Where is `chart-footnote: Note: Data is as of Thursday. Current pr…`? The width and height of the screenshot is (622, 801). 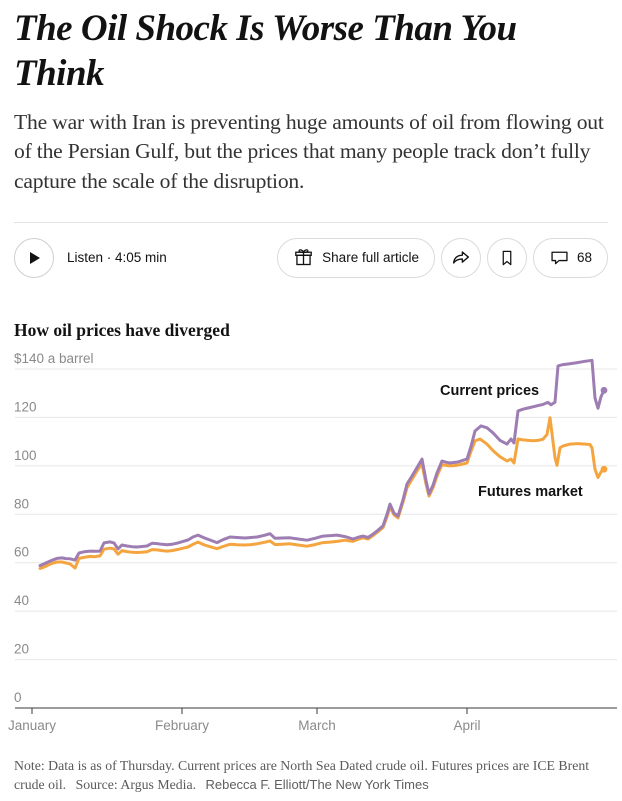
chart-footnote: Note: Data is as of Thursday. Current pr… is located at coordinates (311, 775).